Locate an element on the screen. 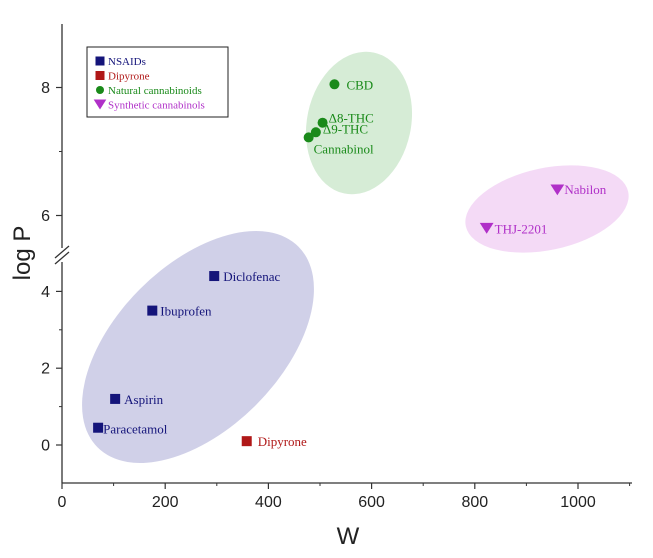 The width and height of the screenshot is (653, 558). y-tick-label: 2 is located at coordinates (45, 369).